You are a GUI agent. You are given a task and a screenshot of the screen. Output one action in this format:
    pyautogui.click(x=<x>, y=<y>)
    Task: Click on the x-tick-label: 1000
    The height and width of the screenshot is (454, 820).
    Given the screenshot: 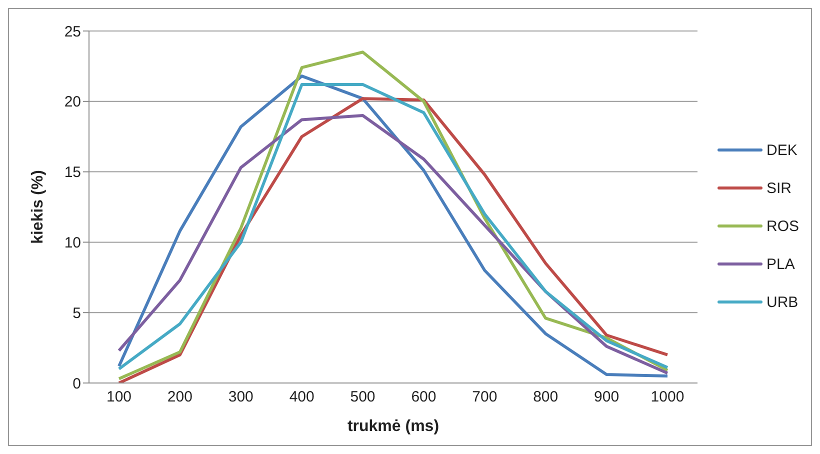 What is the action you would take?
    pyautogui.click(x=667, y=397)
    